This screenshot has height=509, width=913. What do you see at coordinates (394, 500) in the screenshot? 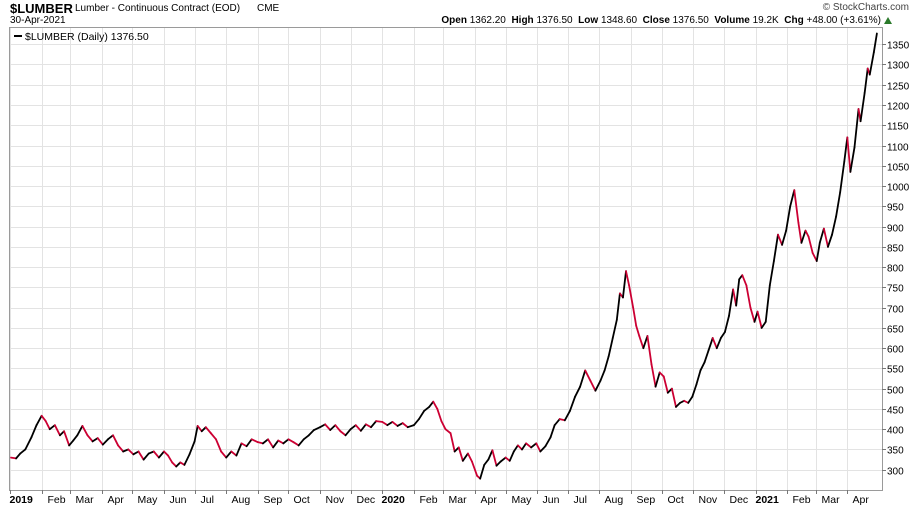
I see `x-tick-label: 2020` at bounding box center [394, 500].